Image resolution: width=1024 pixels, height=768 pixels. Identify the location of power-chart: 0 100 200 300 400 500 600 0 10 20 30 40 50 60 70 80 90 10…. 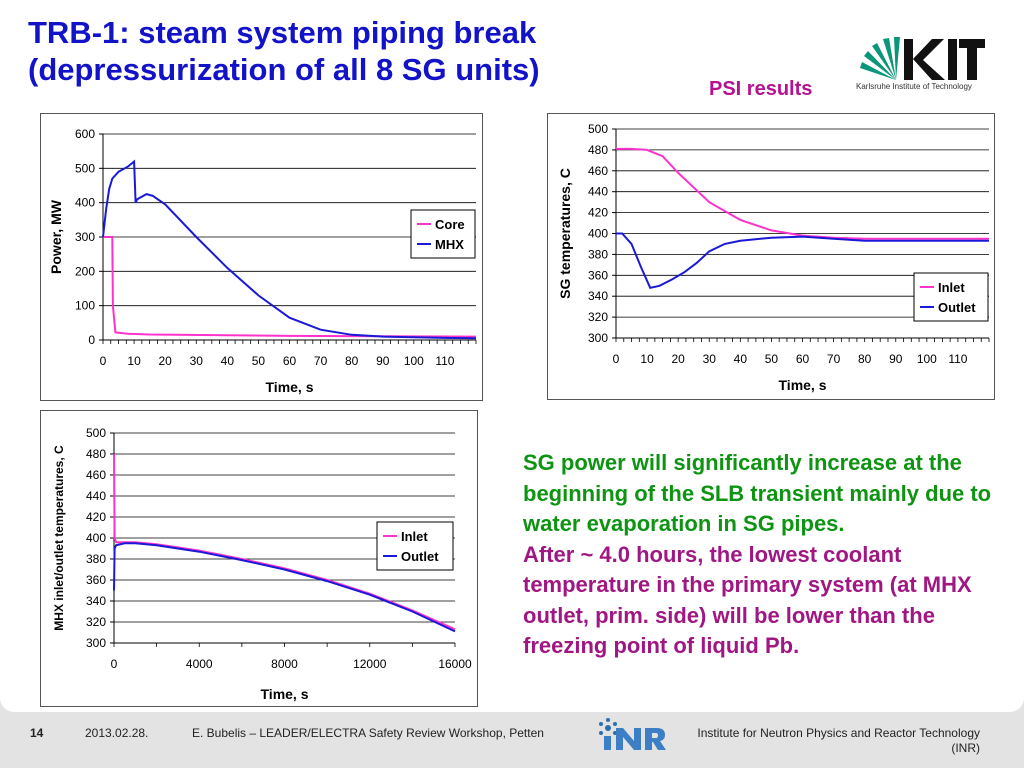
(262, 261).